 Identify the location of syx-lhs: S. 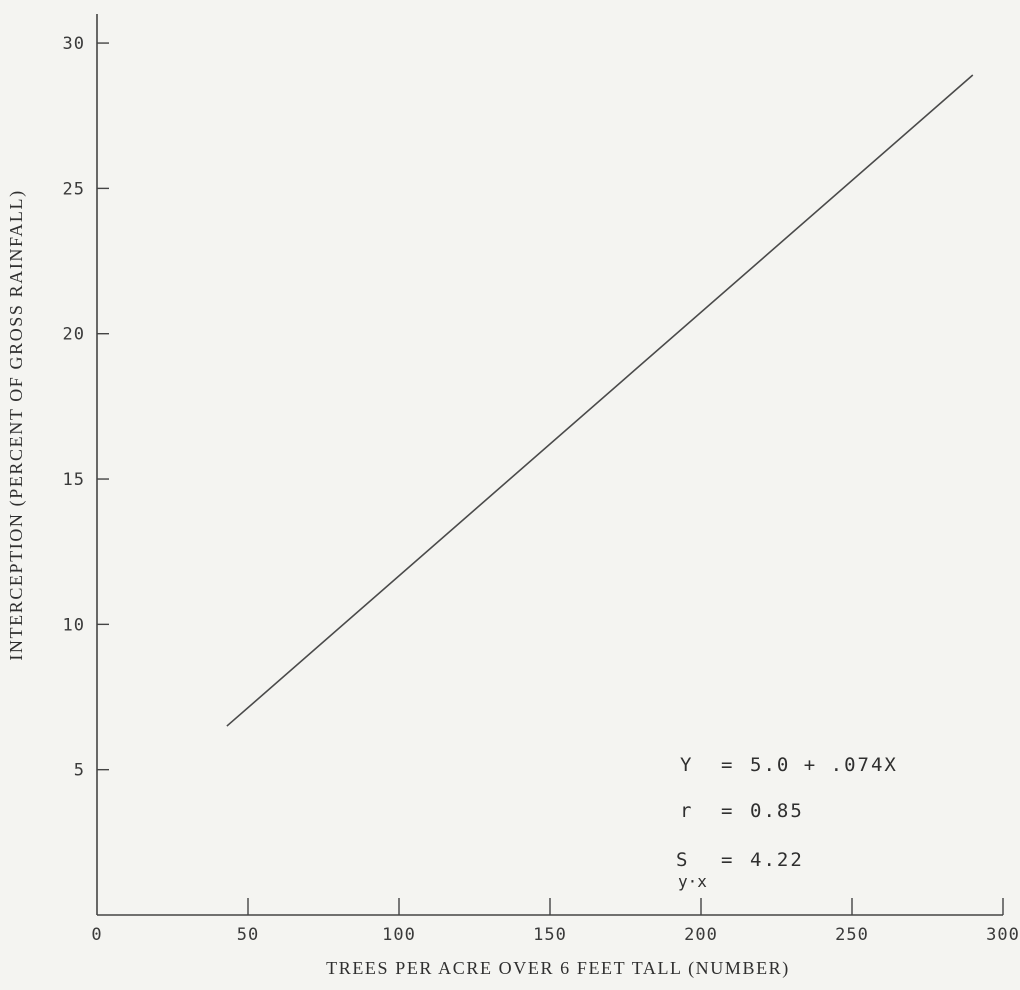
(681, 860).